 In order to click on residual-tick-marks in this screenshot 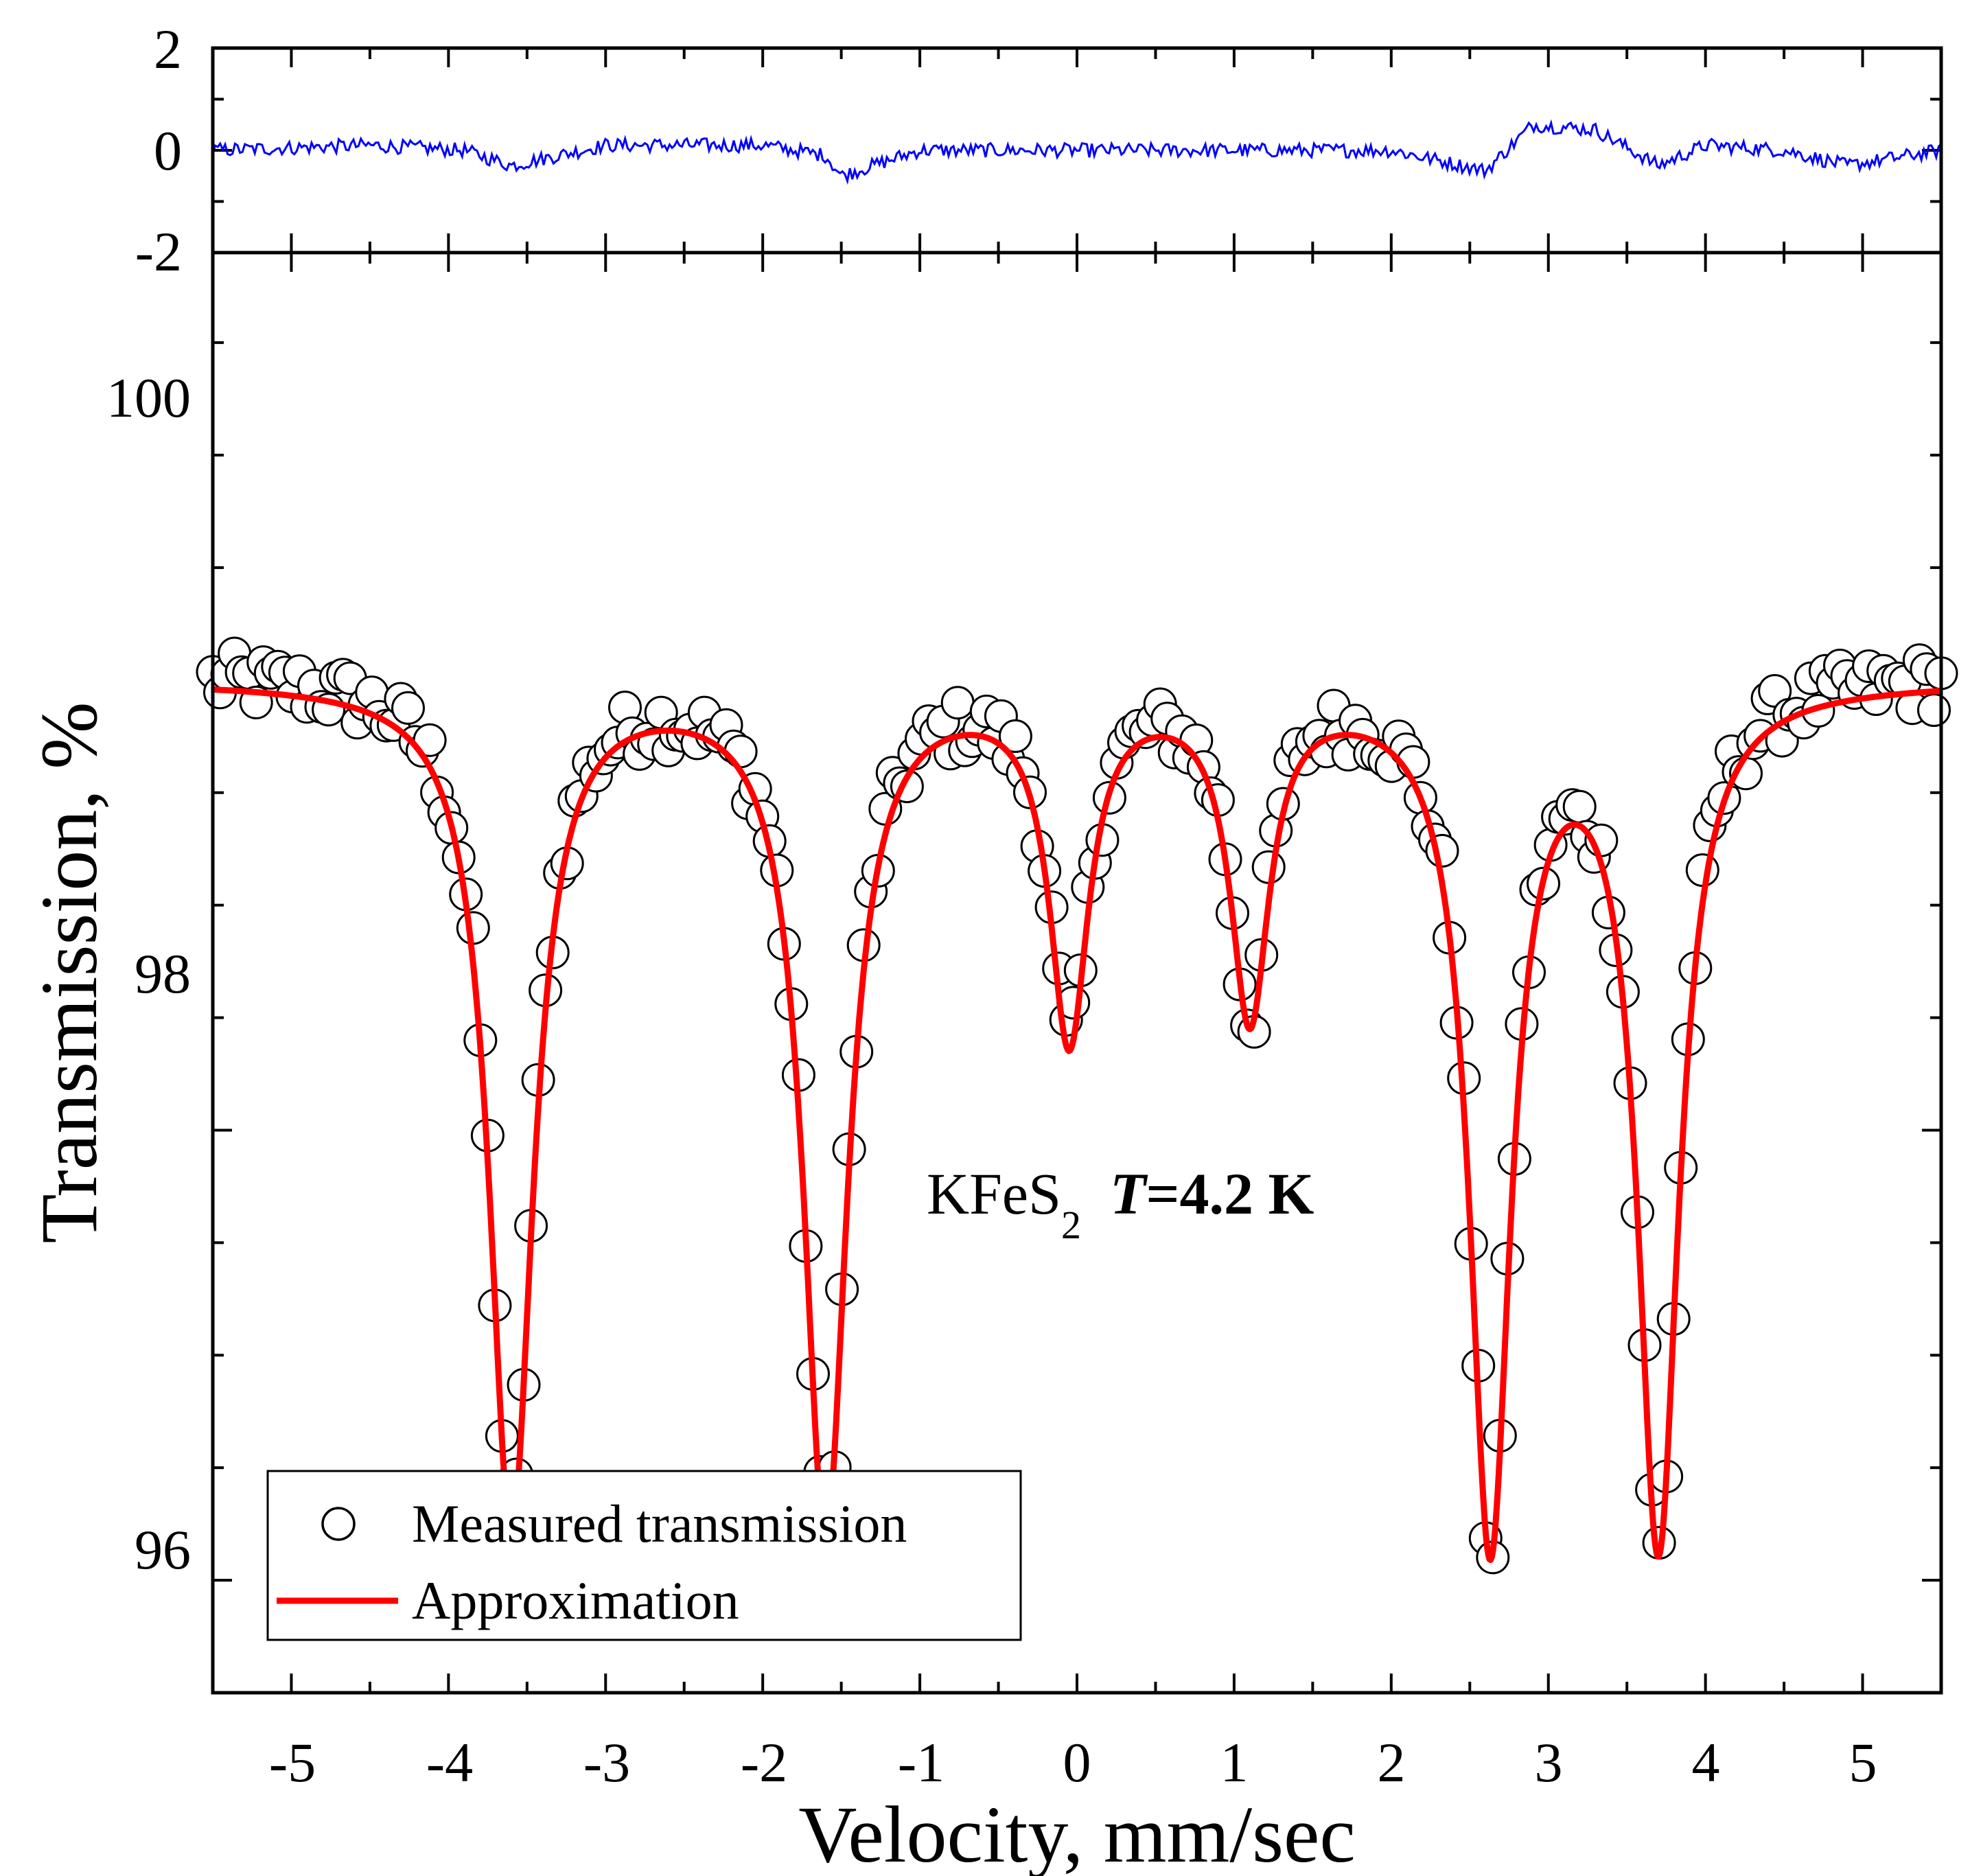, I will do `click(1077, 150)`.